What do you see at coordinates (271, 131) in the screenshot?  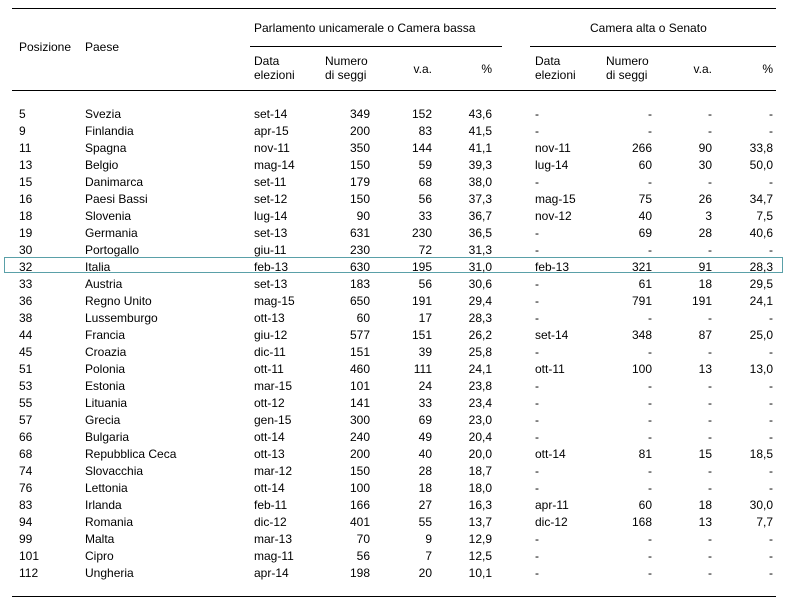 I see `lower-date-cell: apr-15` at bounding box center [271, 131].